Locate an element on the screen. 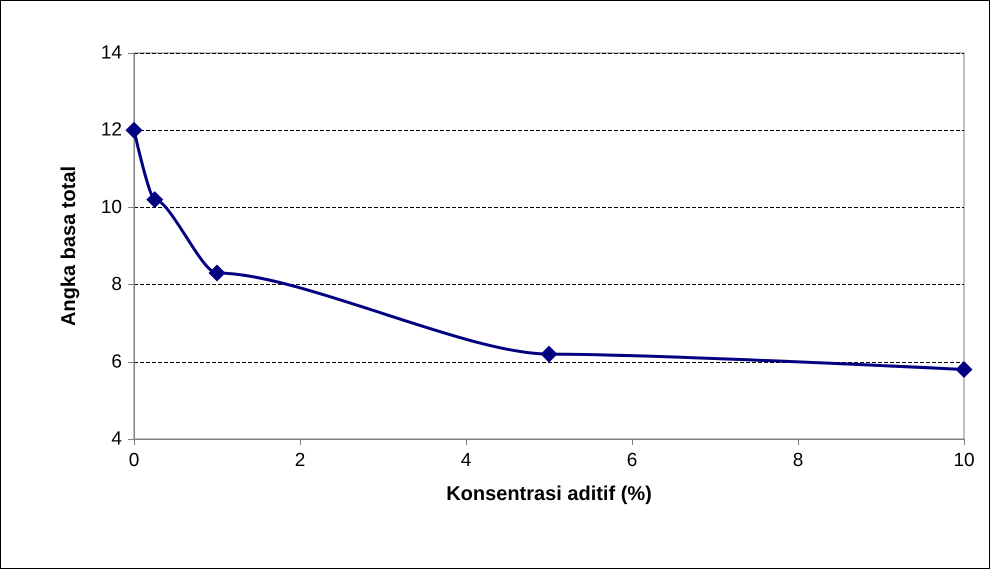 Image resolution: width=990 pixels, height=569 pixels. y-tick-label: 4 is located at coordinates (116, 439).